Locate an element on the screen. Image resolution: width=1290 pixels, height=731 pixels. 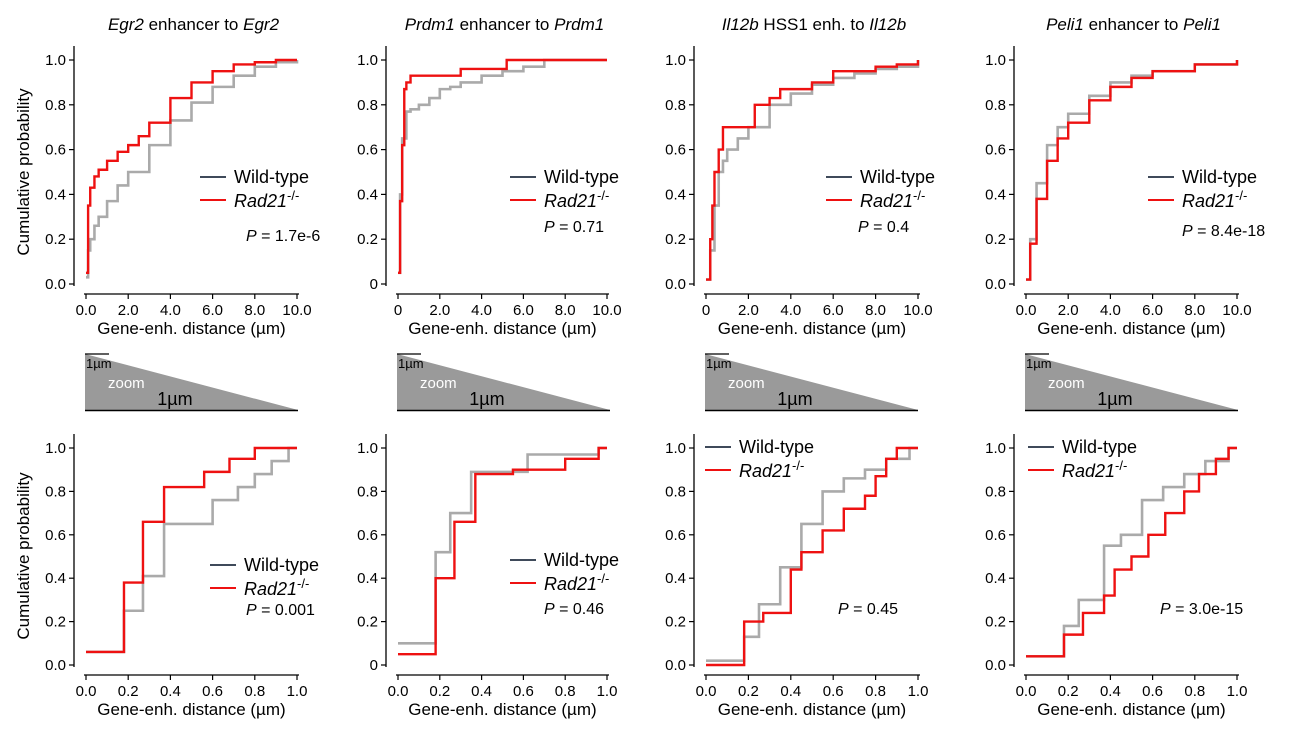
zoom-indicator-4: 1µm zoom 1µm is located at coordinates (1131, 382).